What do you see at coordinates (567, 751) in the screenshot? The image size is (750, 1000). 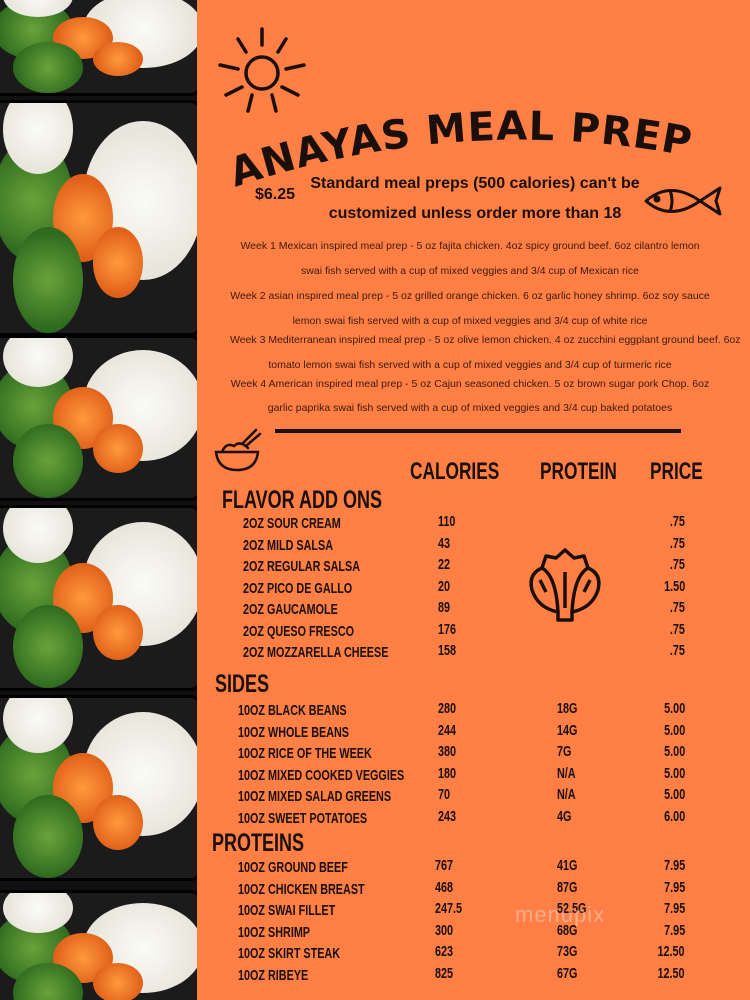 I see `item-protein: 7G` at bounding box center [567, 751].